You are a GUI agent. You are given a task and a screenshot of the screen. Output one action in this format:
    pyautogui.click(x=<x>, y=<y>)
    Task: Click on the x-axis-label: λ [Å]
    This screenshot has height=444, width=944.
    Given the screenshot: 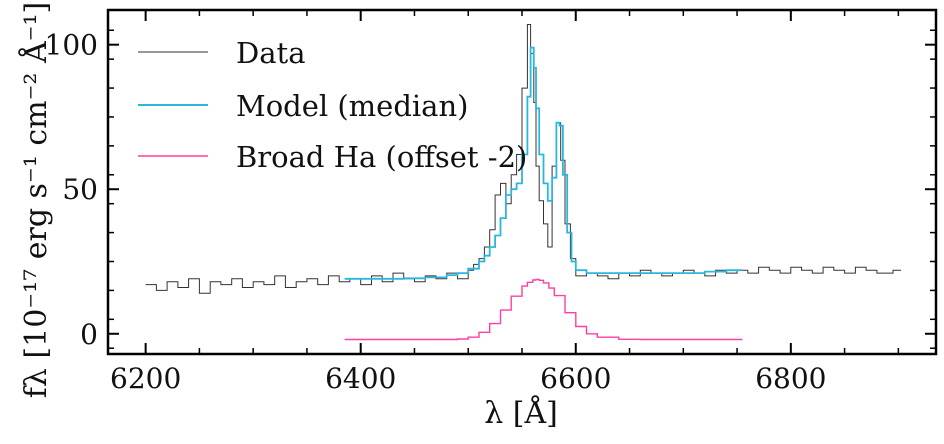 What is the action you would take?
    pyautogui.click(x=521, y=413)
    